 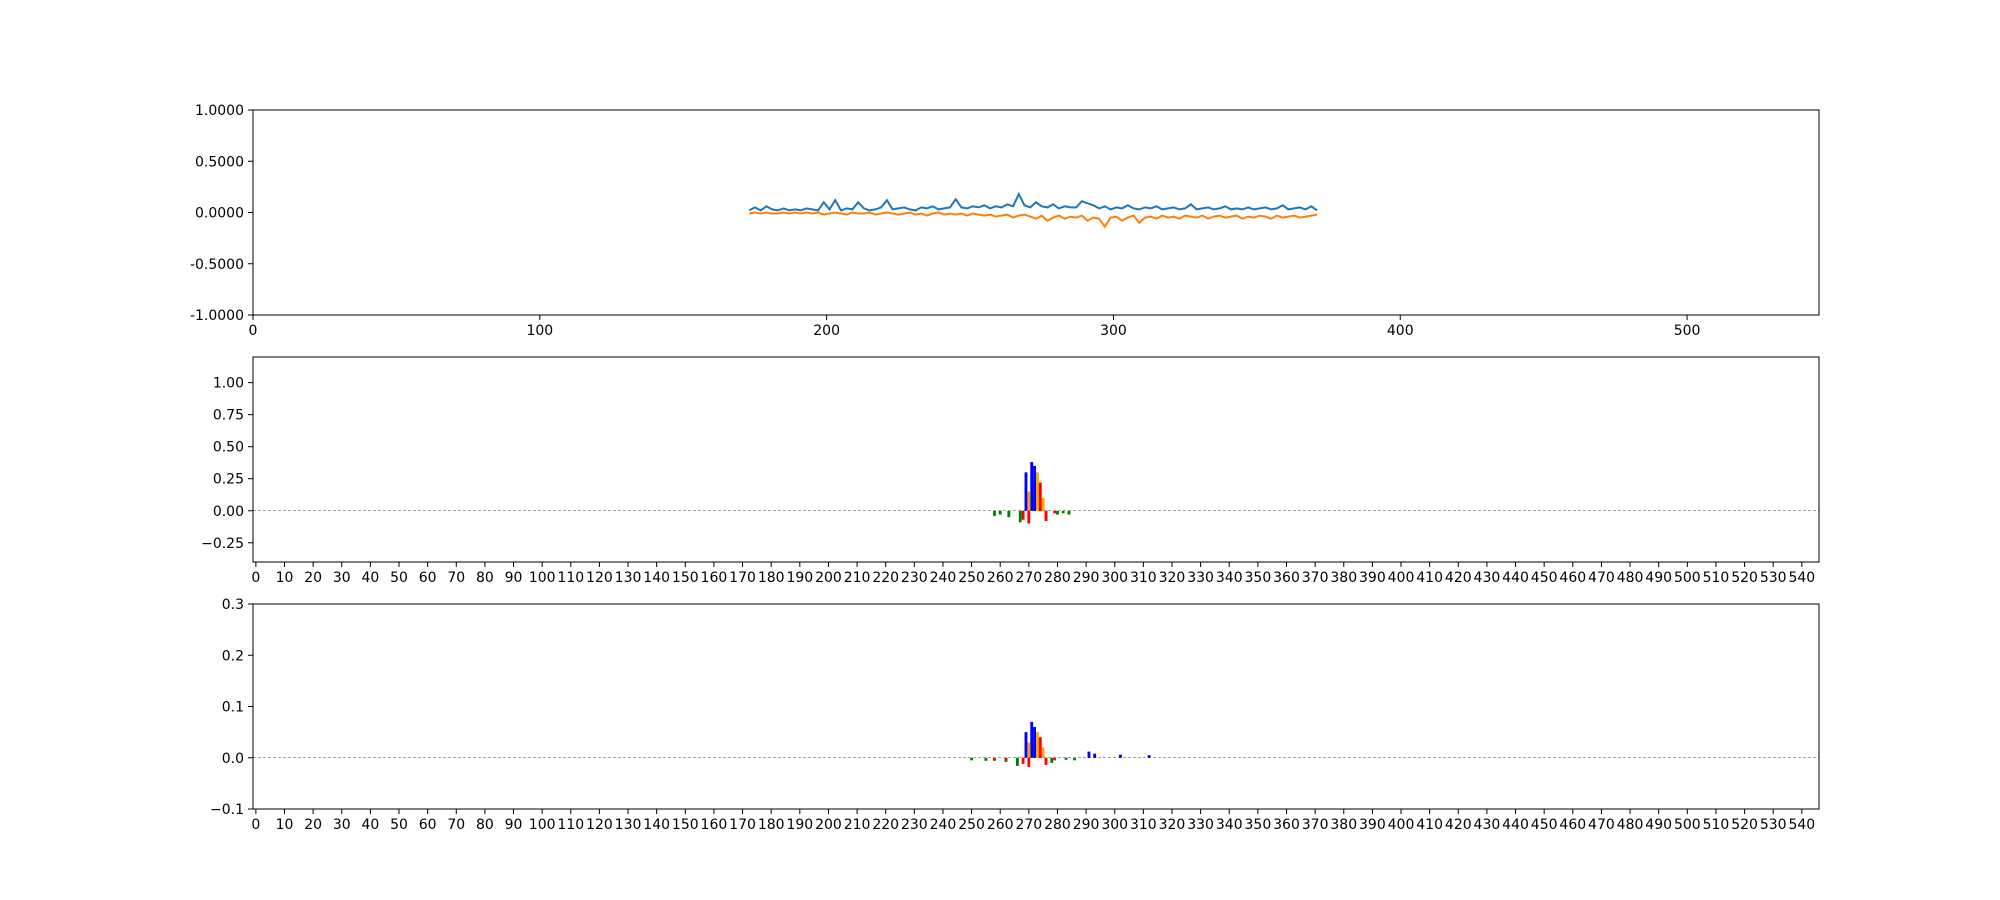 I want to click on x-tick-label: 360, so click(x=1286, y=825).